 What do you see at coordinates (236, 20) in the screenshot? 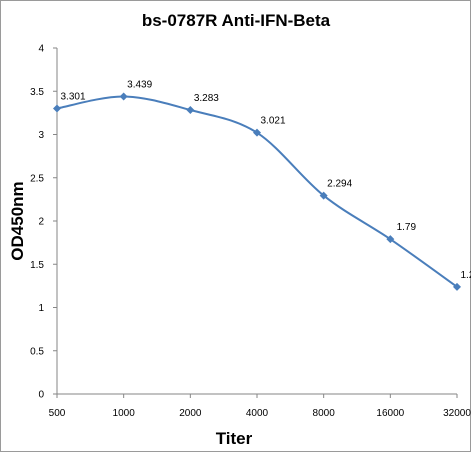
I see `chart-title: bs-0787R Anti-IFN-Beta` at bounding box center [236, 20].